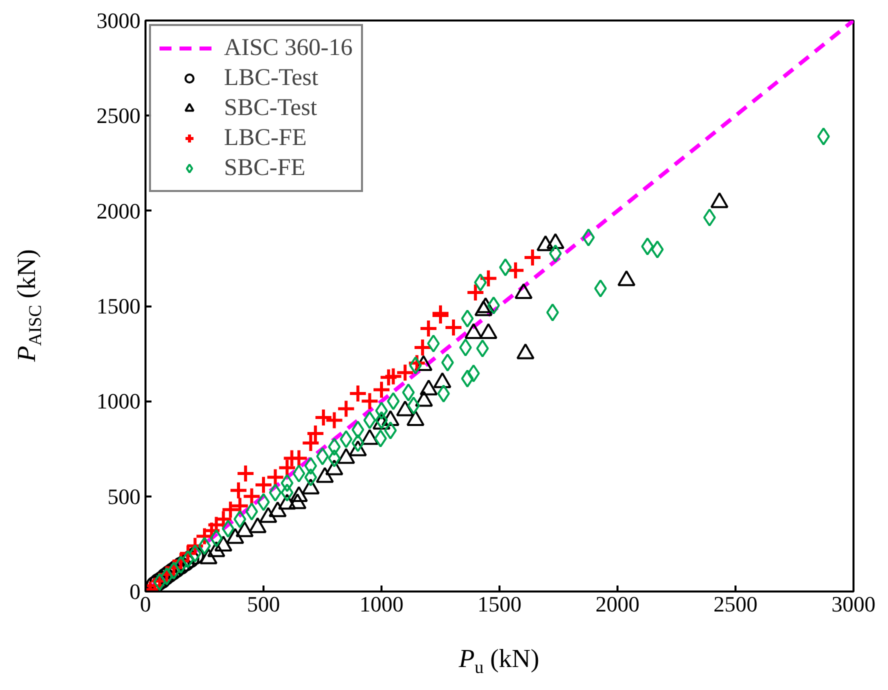 The width and height of the screenshot is (888, 690). Describe the element at coordinates (382, 604) in the screenshot. I see `x-tick-label: 1000` at that location.